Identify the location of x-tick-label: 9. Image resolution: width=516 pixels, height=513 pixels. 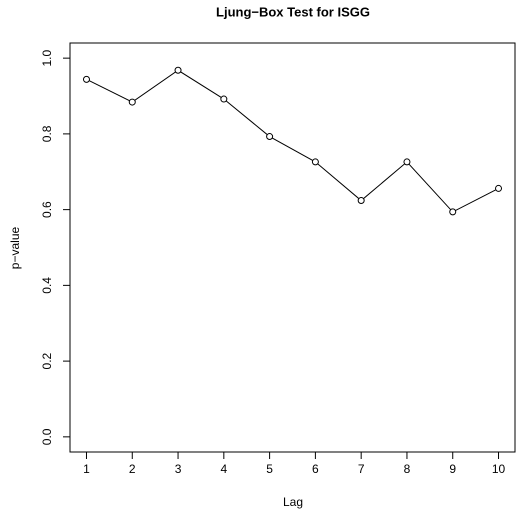
(452, 469).